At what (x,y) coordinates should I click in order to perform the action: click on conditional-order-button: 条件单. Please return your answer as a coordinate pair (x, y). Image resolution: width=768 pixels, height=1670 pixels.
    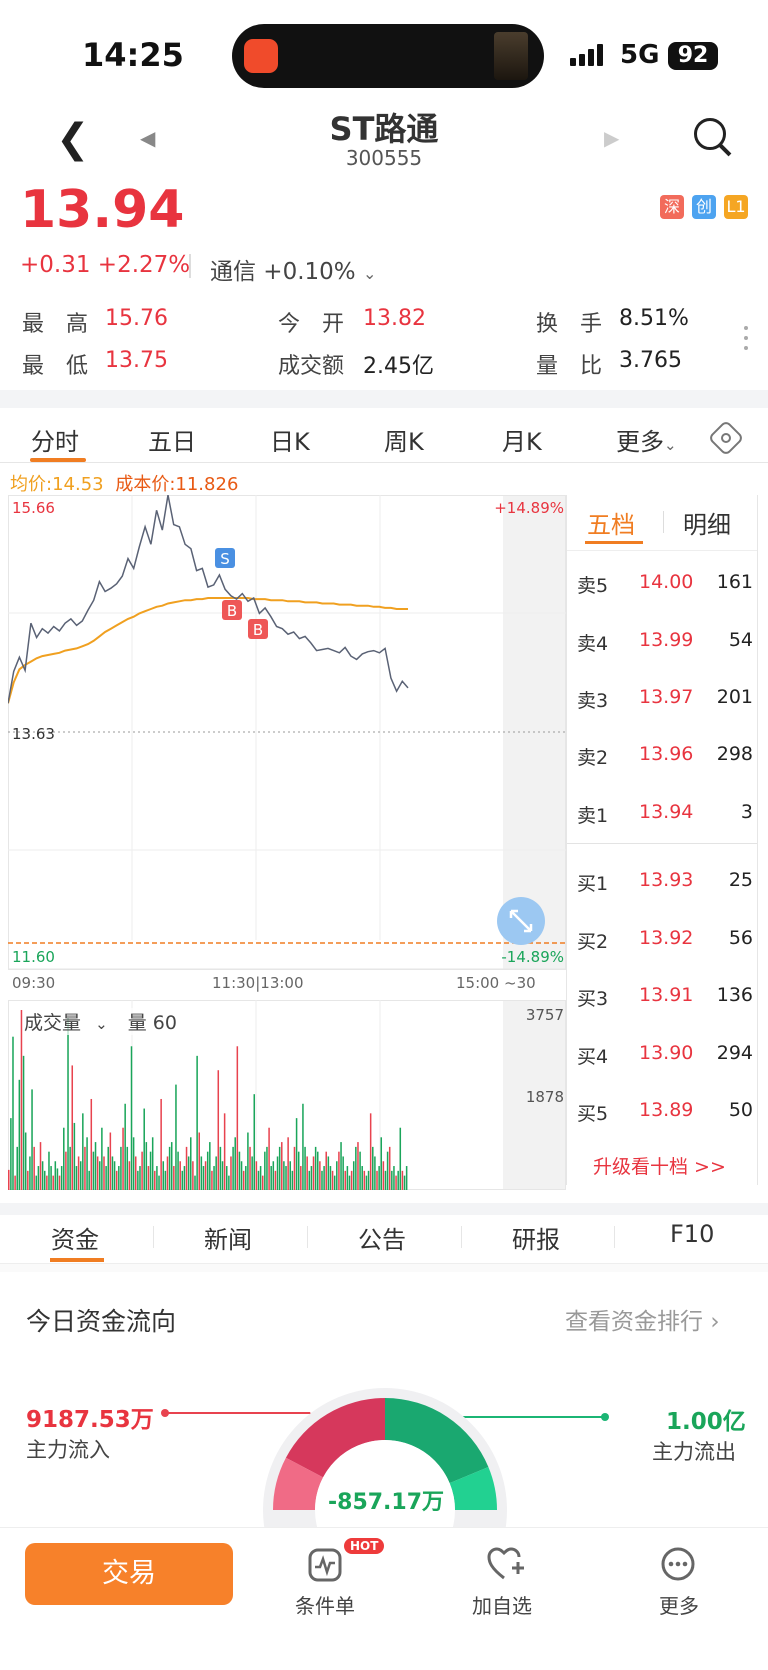
    Looking at the image, I should click on (325, 1580).